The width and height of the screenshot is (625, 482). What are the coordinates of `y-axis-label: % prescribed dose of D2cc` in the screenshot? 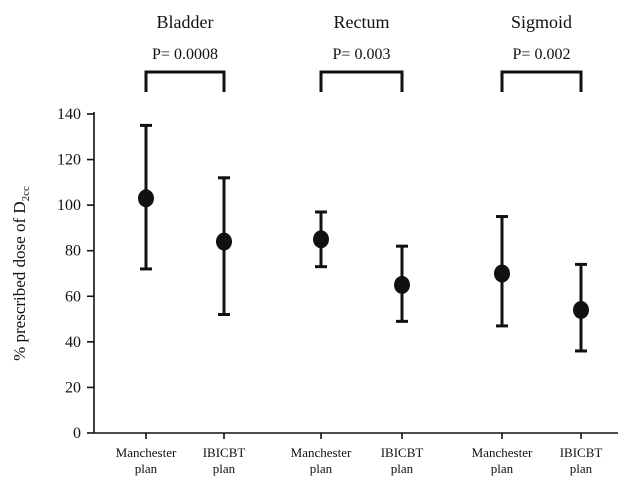 It's located at (21, 273).